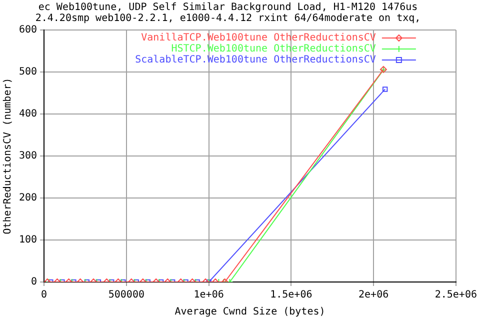 The width and height of the screenshot is (480, 320). I want to click on x-tick-label: 1e+06, so click(209, 295).